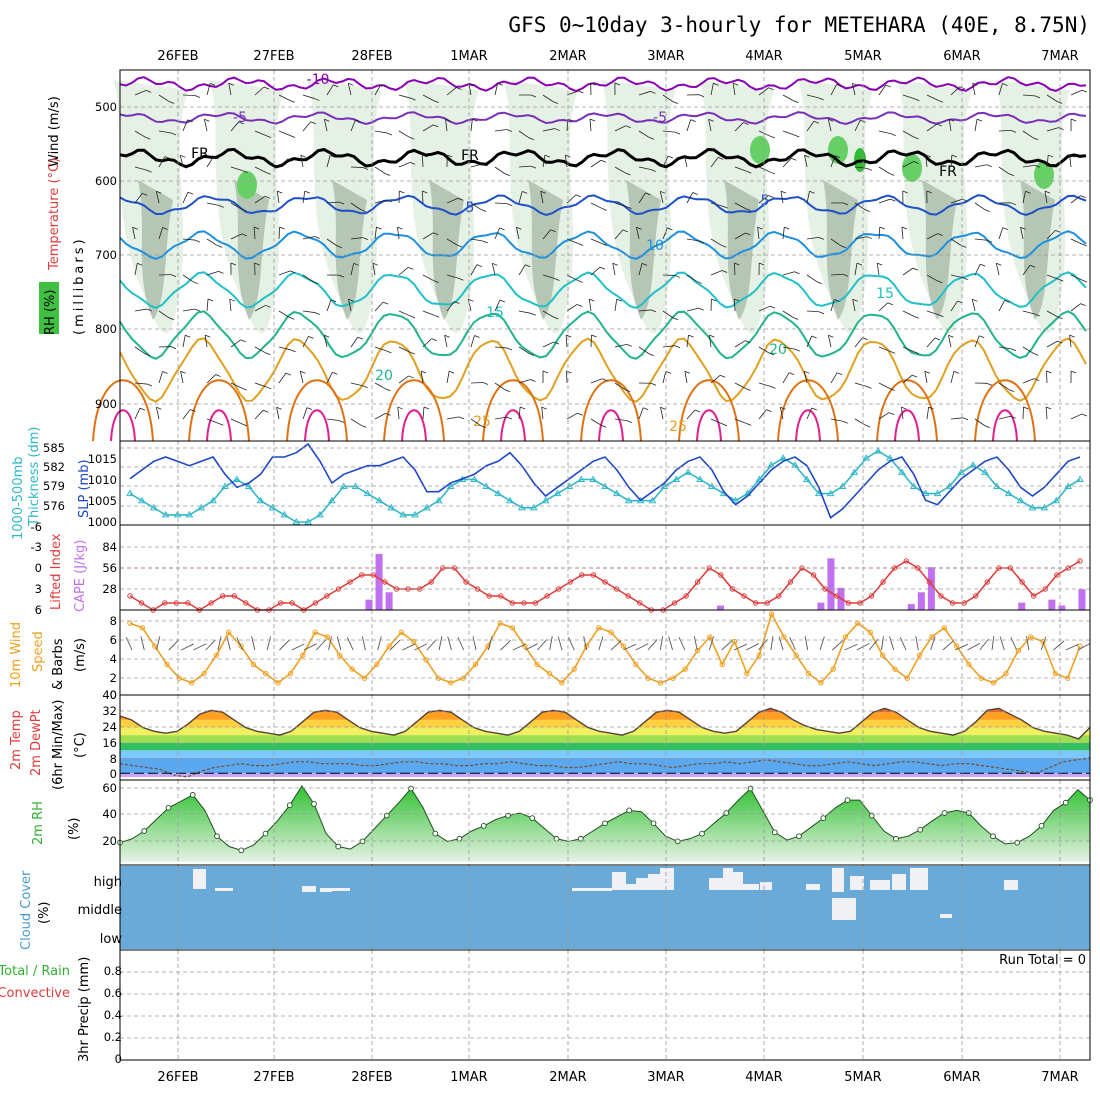 This screenshot has height=1100, width=1100. I want to click on thickness-point, so click(331, 500).